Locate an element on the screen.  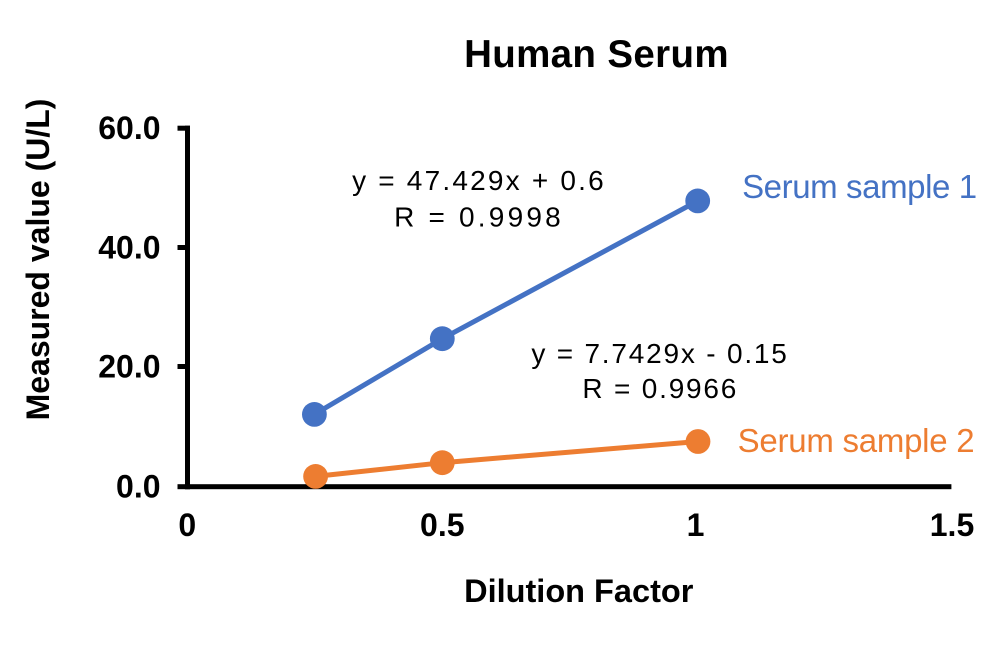
svg-text: 0 is located at coordinates (187, 525).